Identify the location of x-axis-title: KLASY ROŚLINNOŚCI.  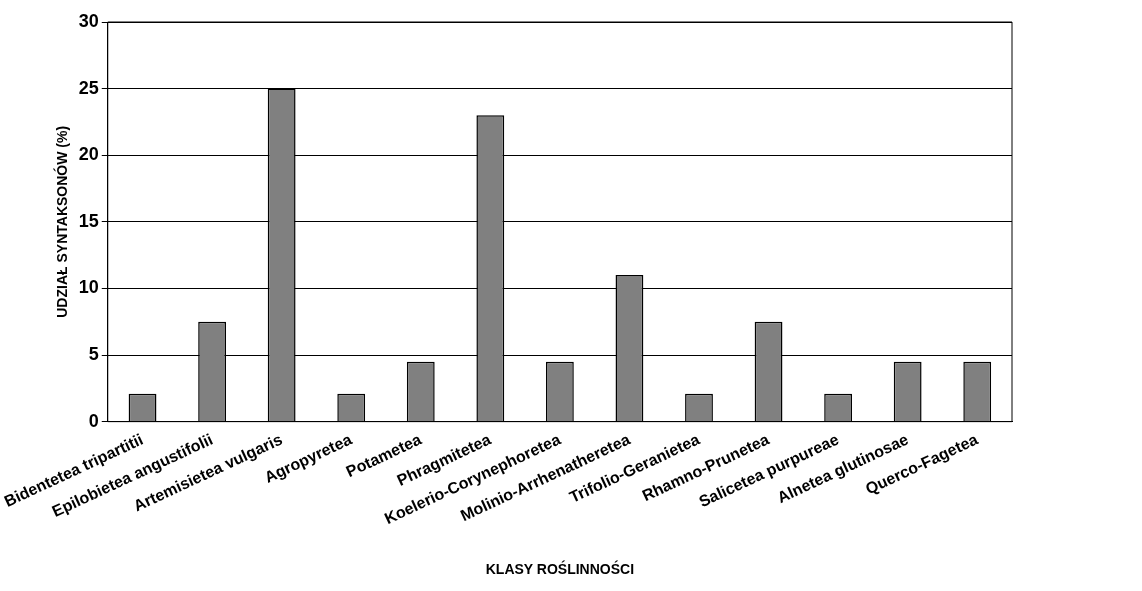
(560, 569).